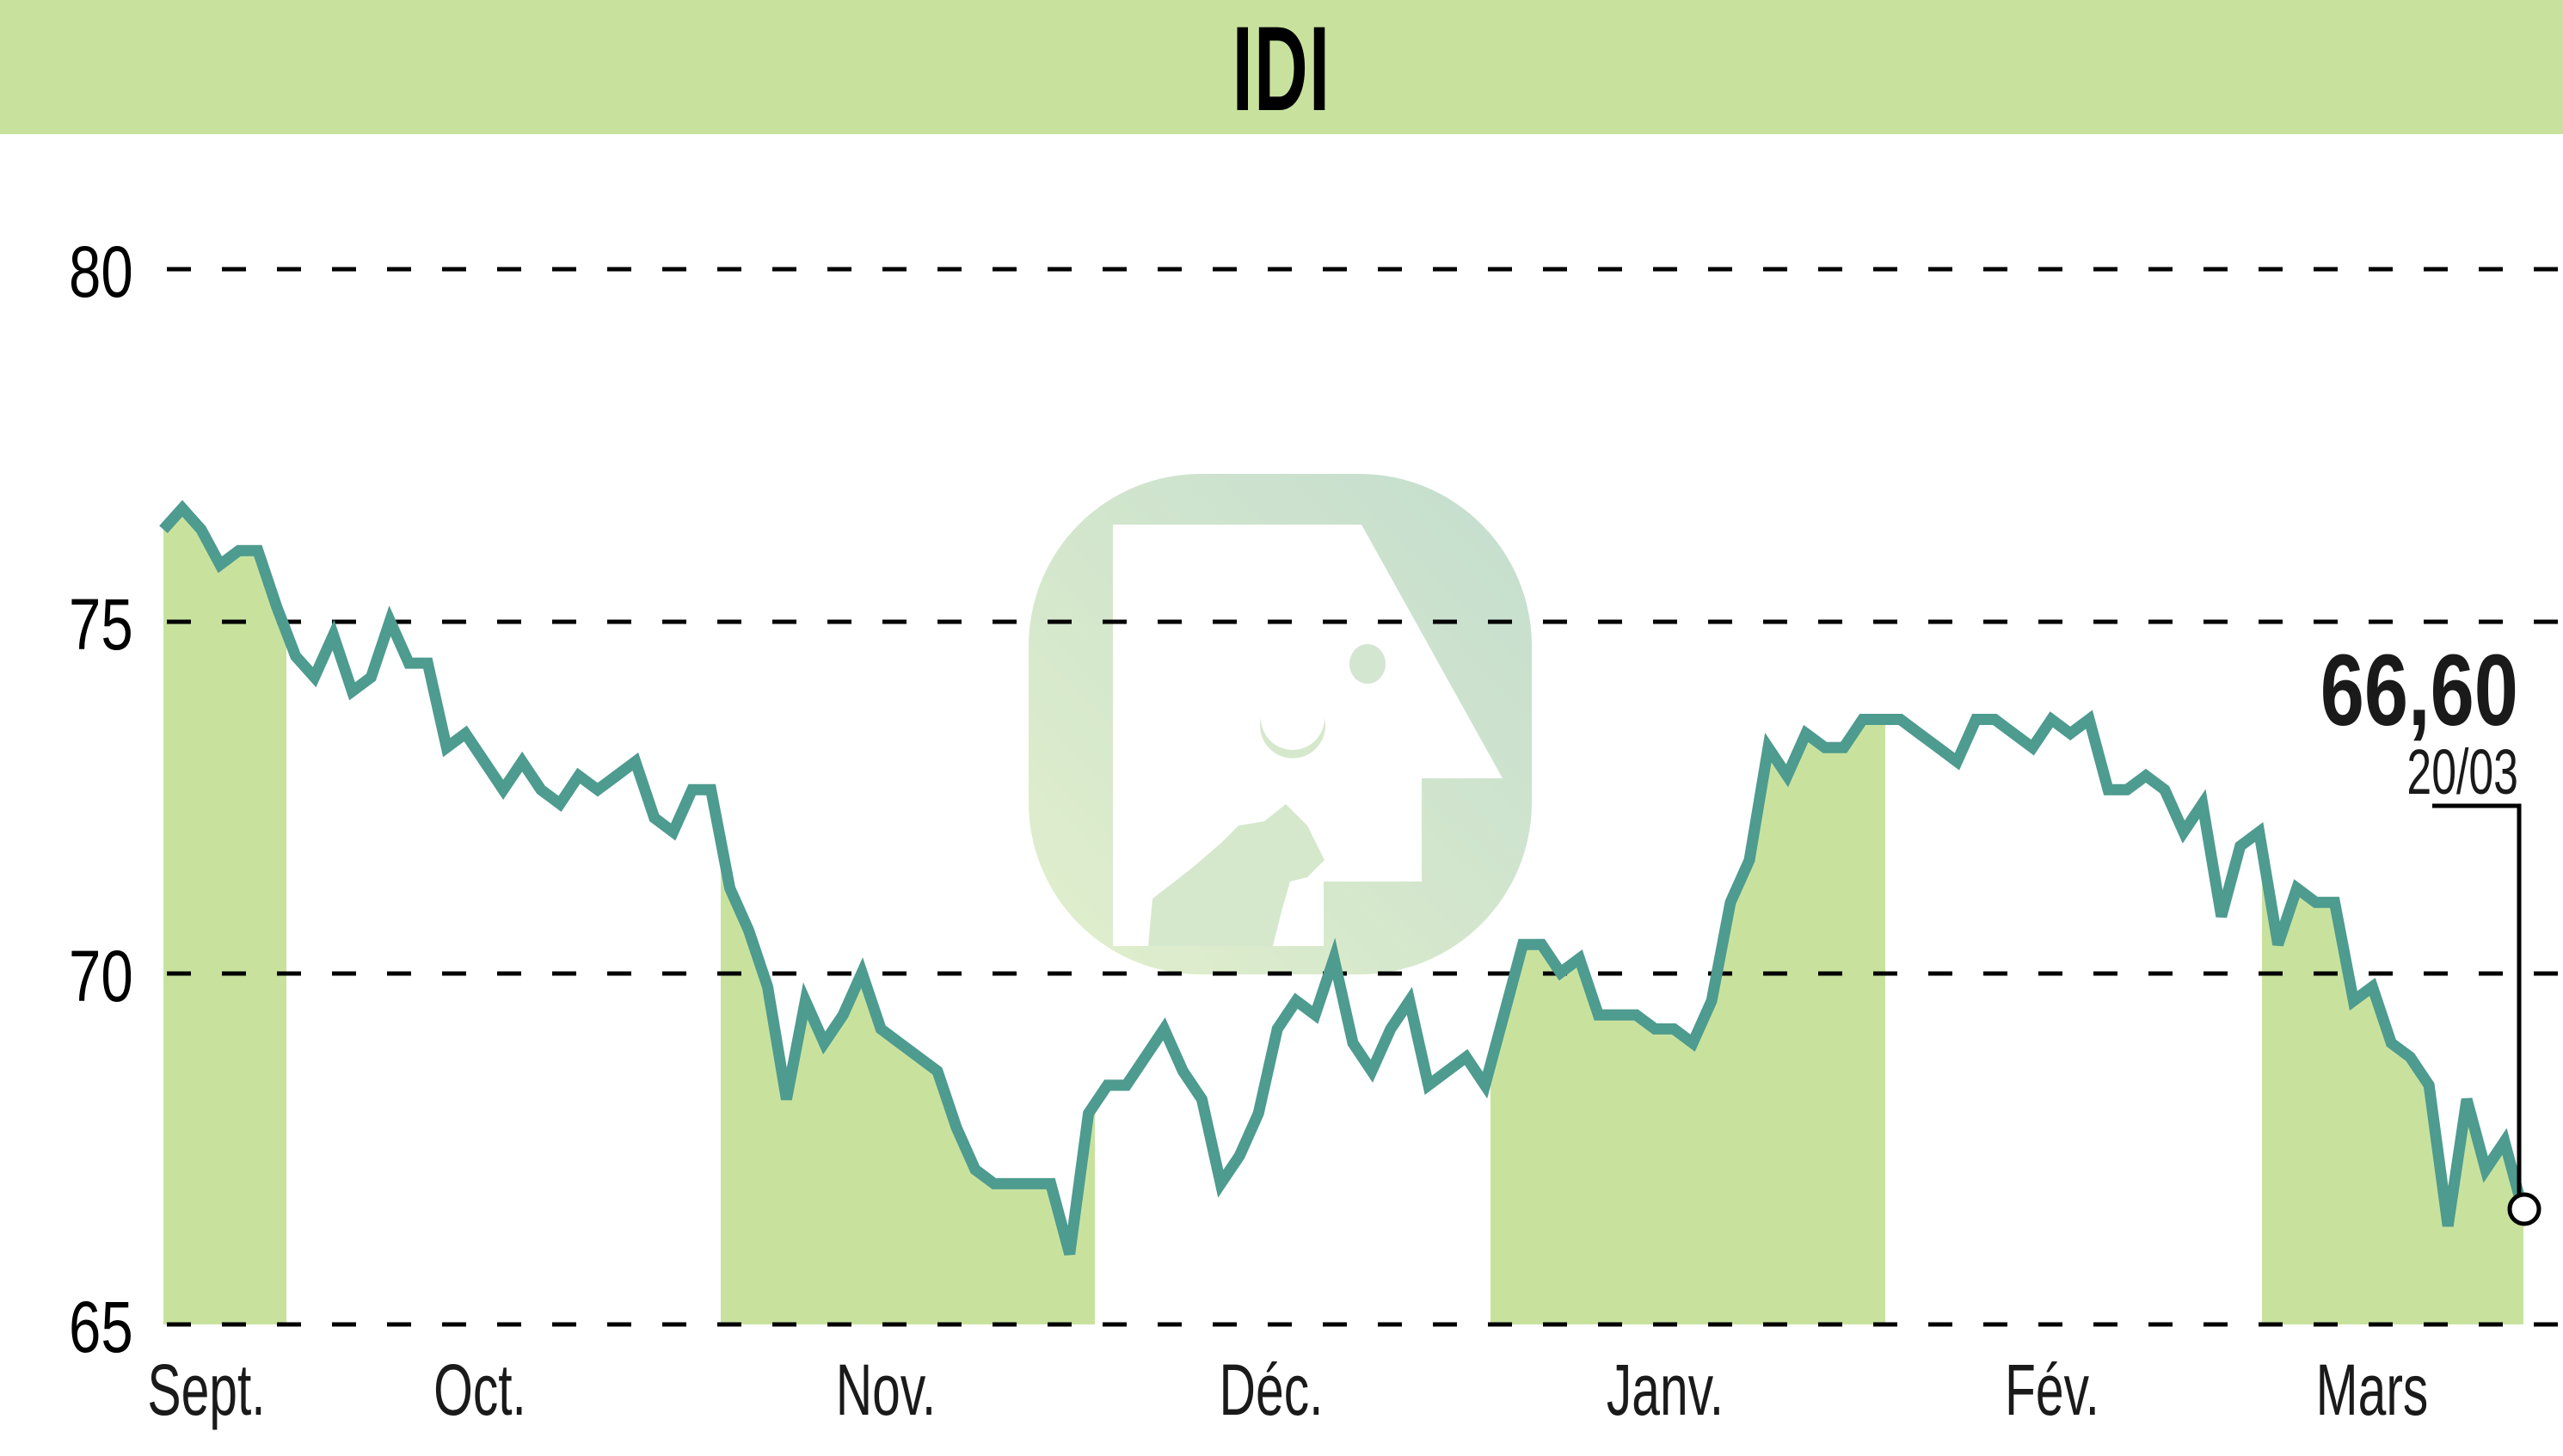 The image size is (2563, 1456). Describe the element at coordinates (101, 273) in the screenshot. I see `y-tick-80: 80` at that location.